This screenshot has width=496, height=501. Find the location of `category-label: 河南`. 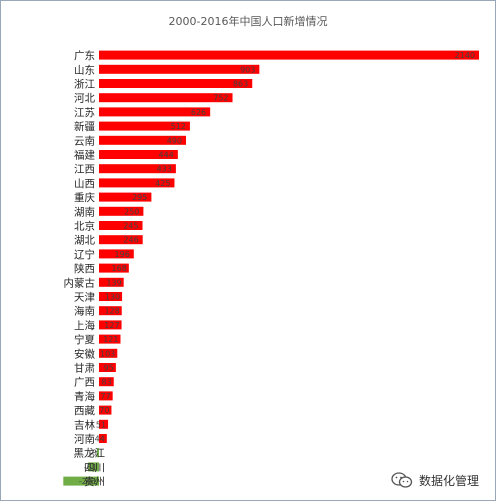

category-label: 河南 is located at coordinates (84, 439).